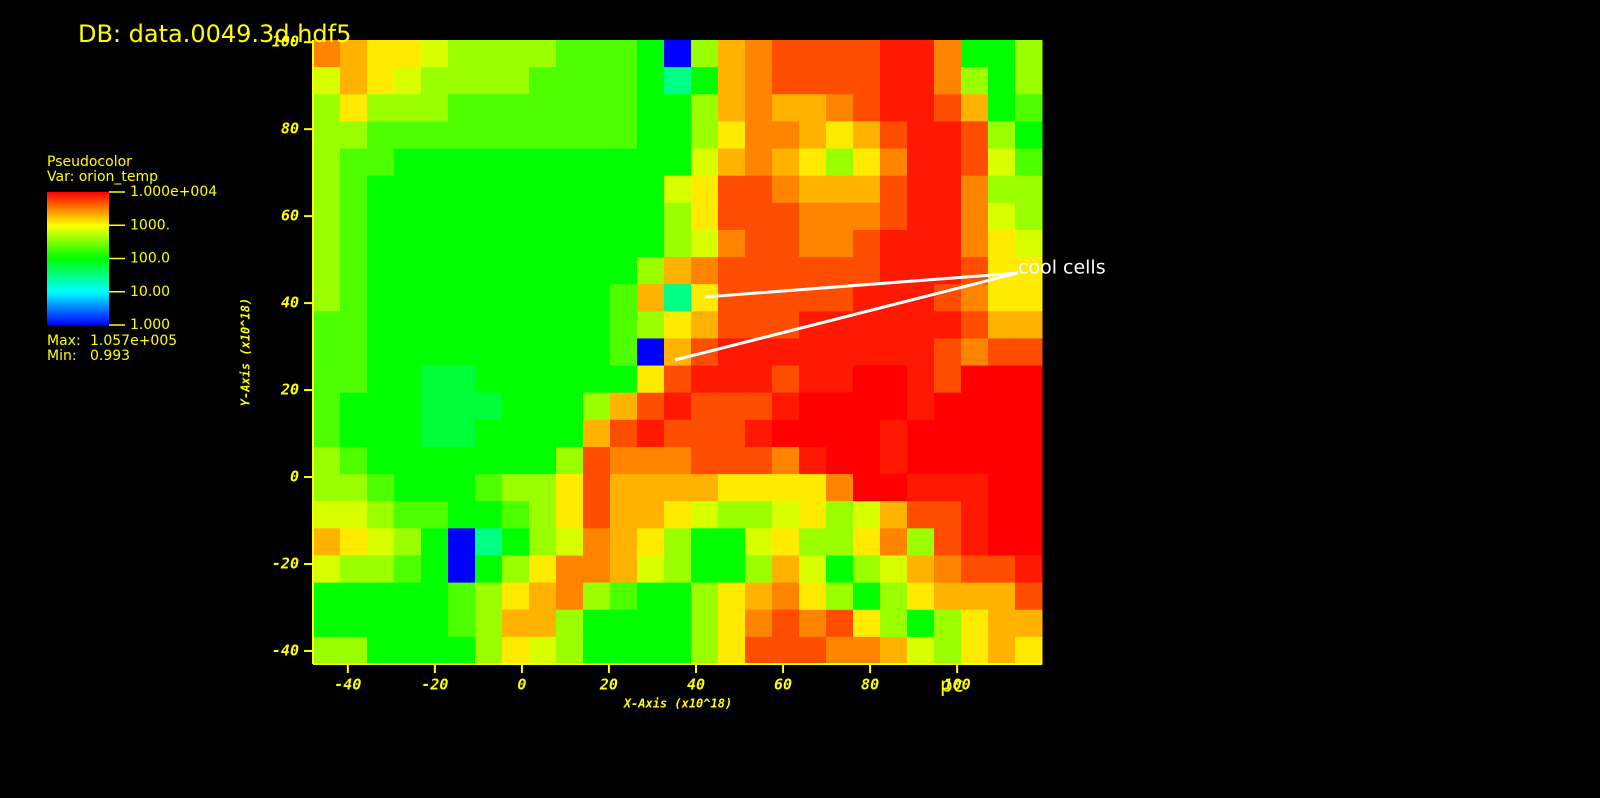 The height and width of the screenshot is (798, 1600). Describe the element at coordinates (78, 258) in the screenshot. I see `colorbar` at that location.